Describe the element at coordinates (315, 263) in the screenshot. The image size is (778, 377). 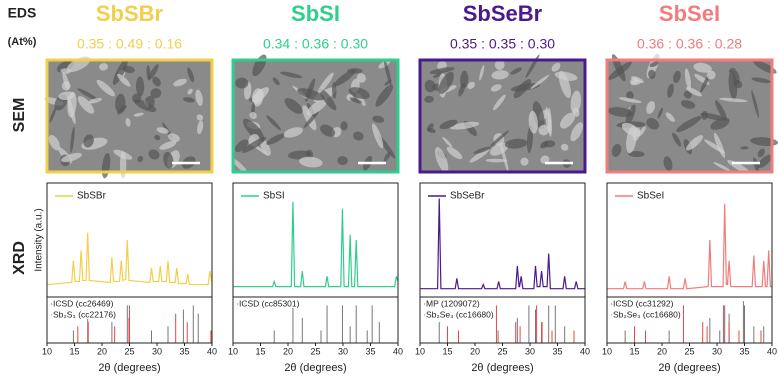
I see `plot-frame` at that location.